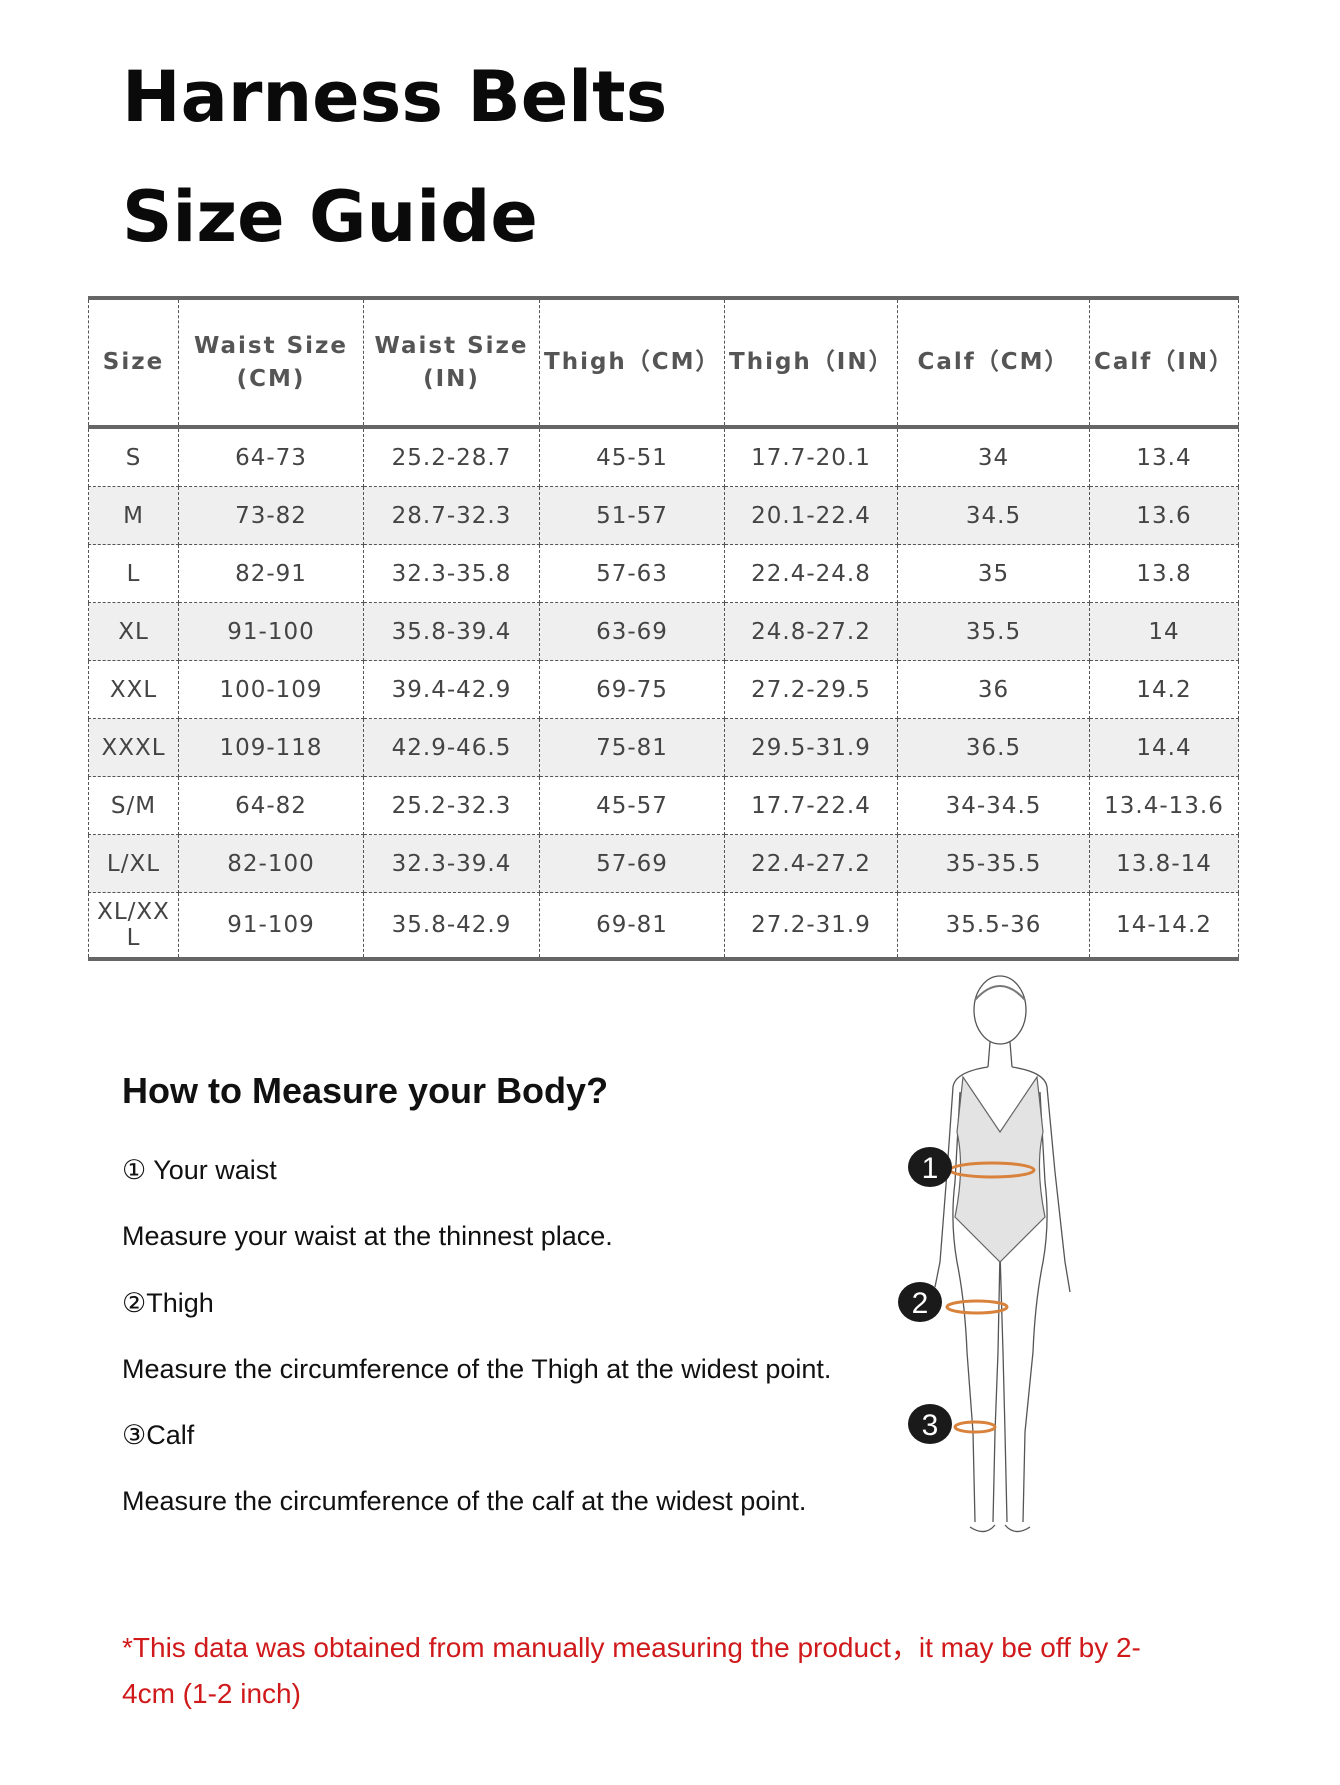 The height and width of the screenshot is (1785, 1340). Describe the element at coordinates (271, 747) in the screenshot. I see `table-cell: 109-118` at that location.